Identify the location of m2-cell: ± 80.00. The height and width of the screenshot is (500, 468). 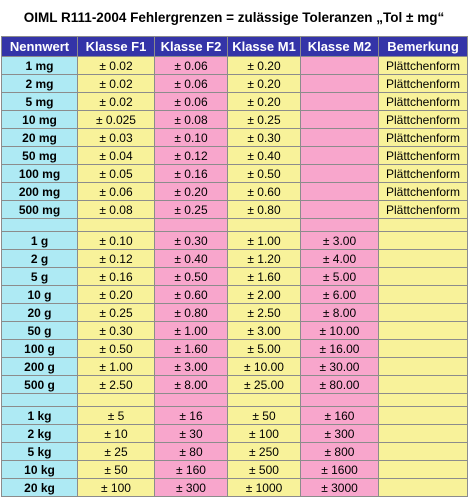
(339, 384).